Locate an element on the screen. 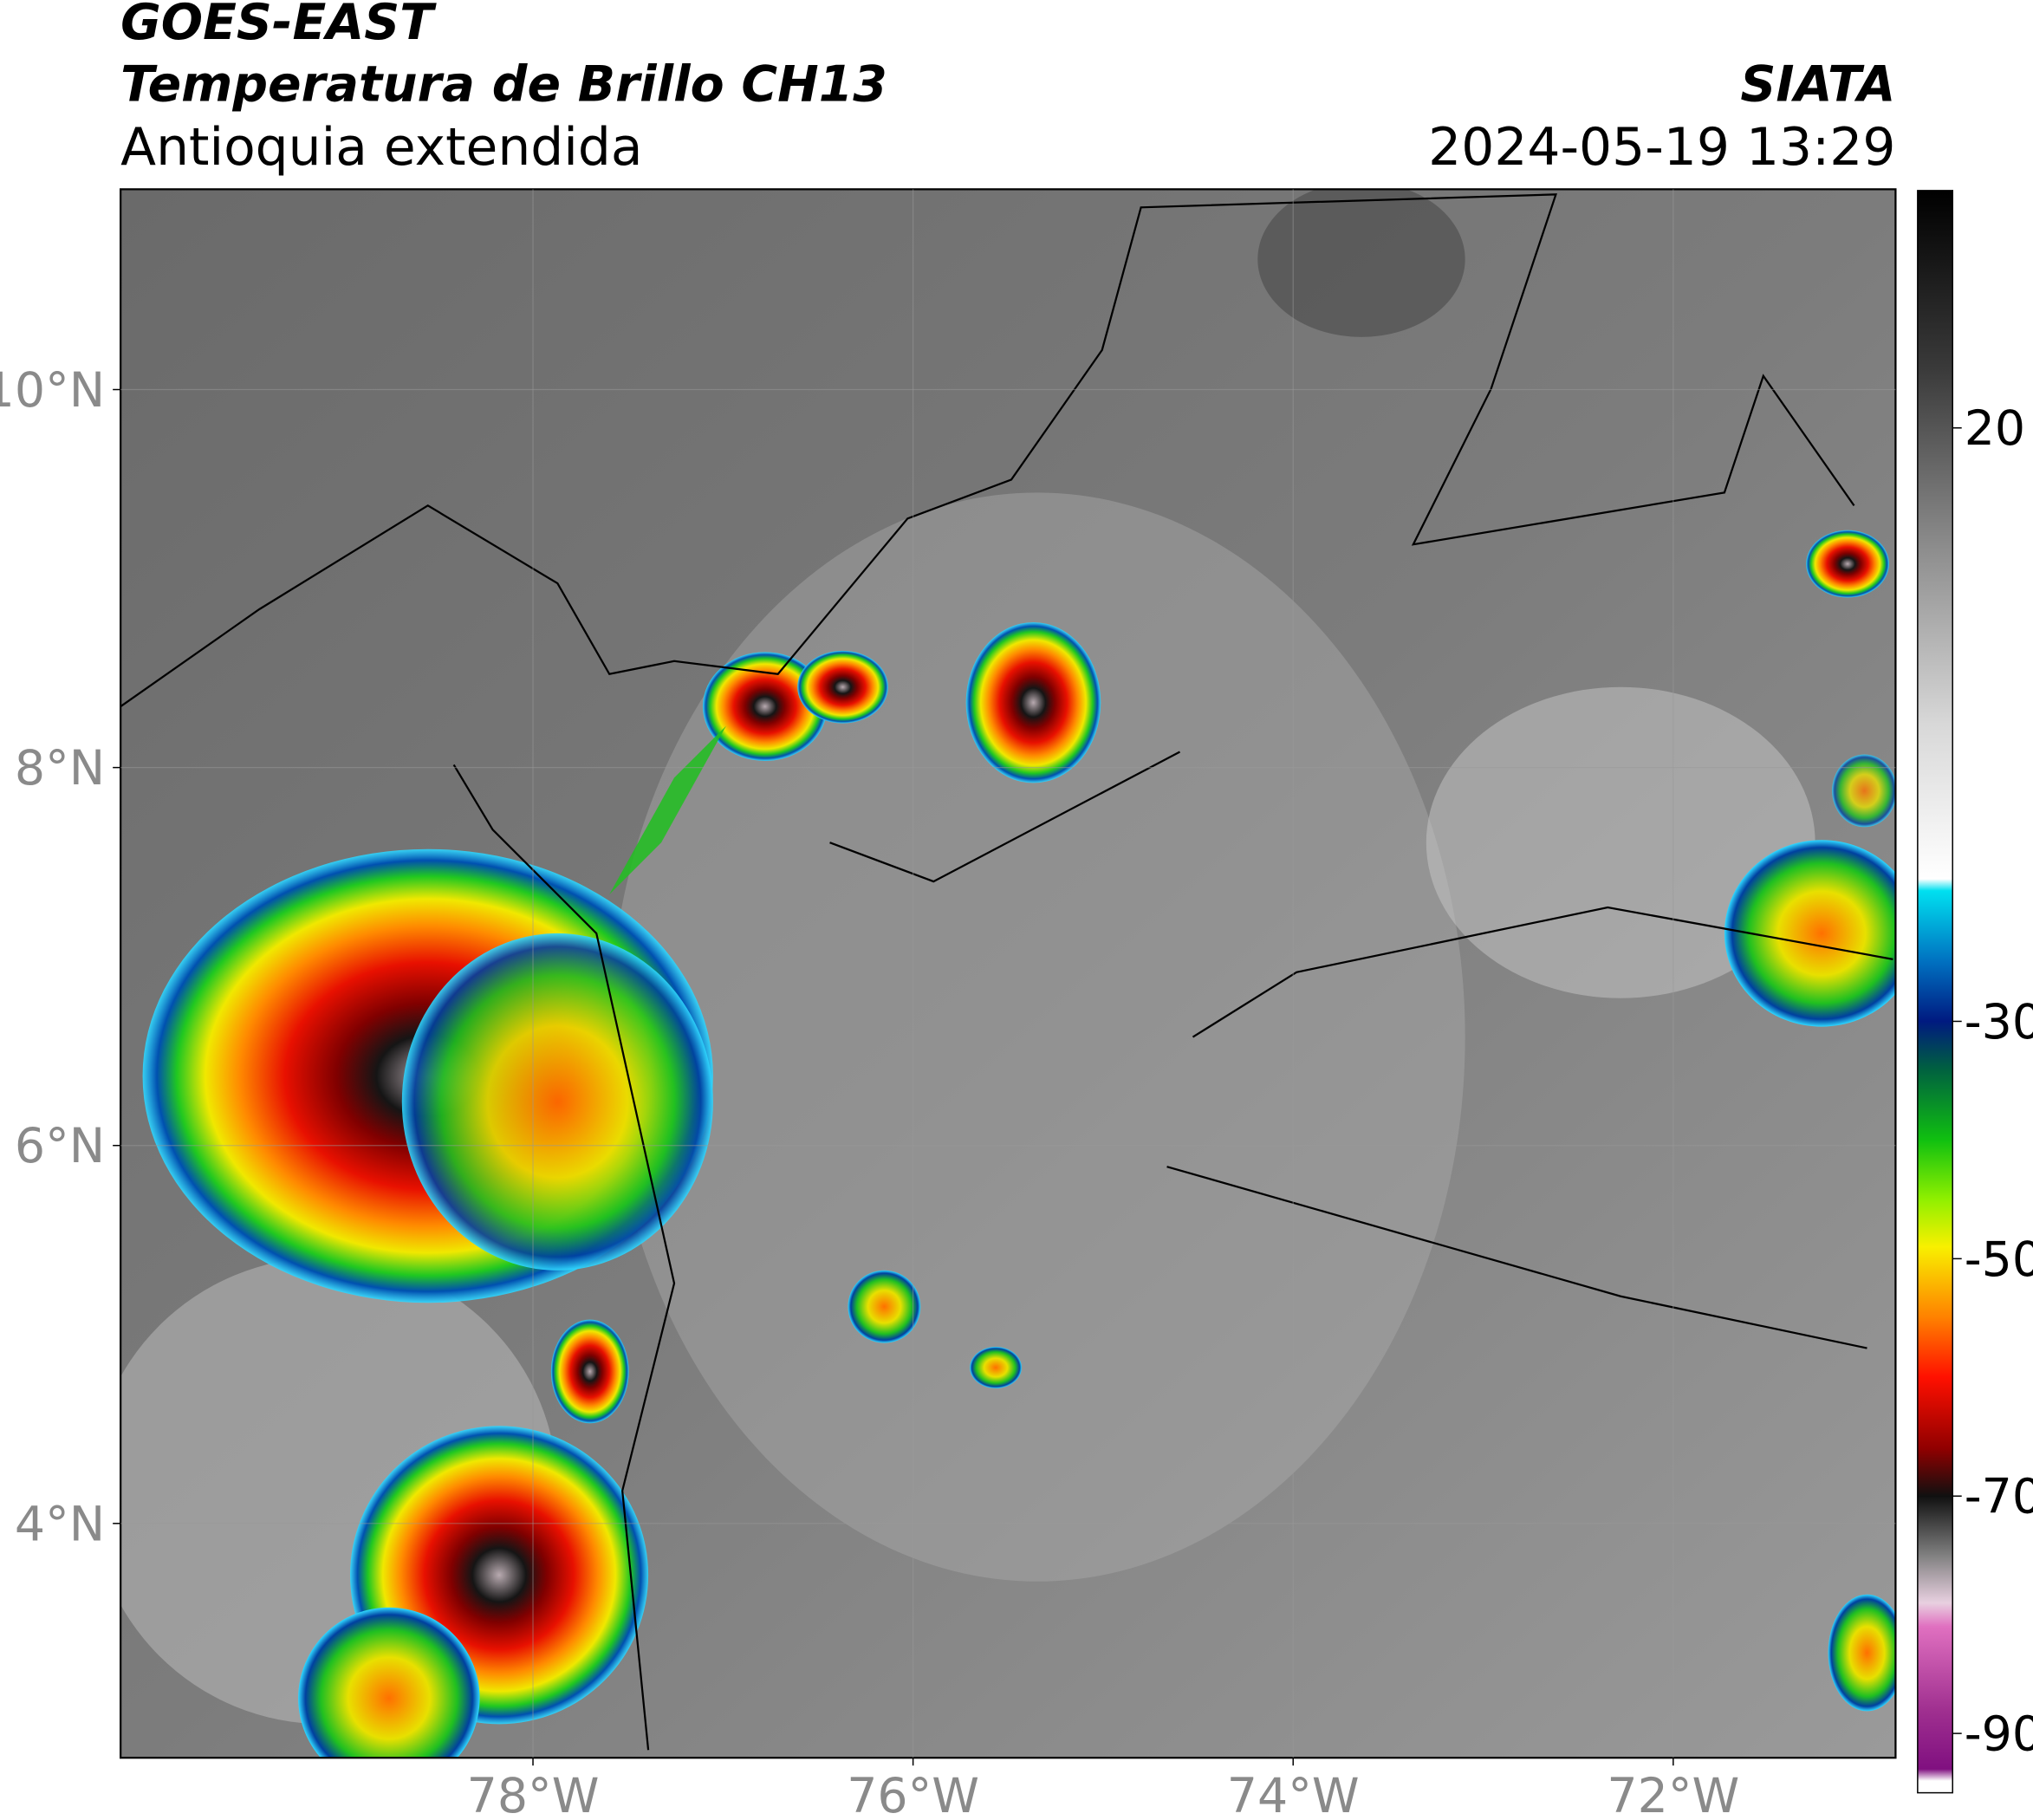  region: Antioquia extendida is located at coordinates (381, 147).